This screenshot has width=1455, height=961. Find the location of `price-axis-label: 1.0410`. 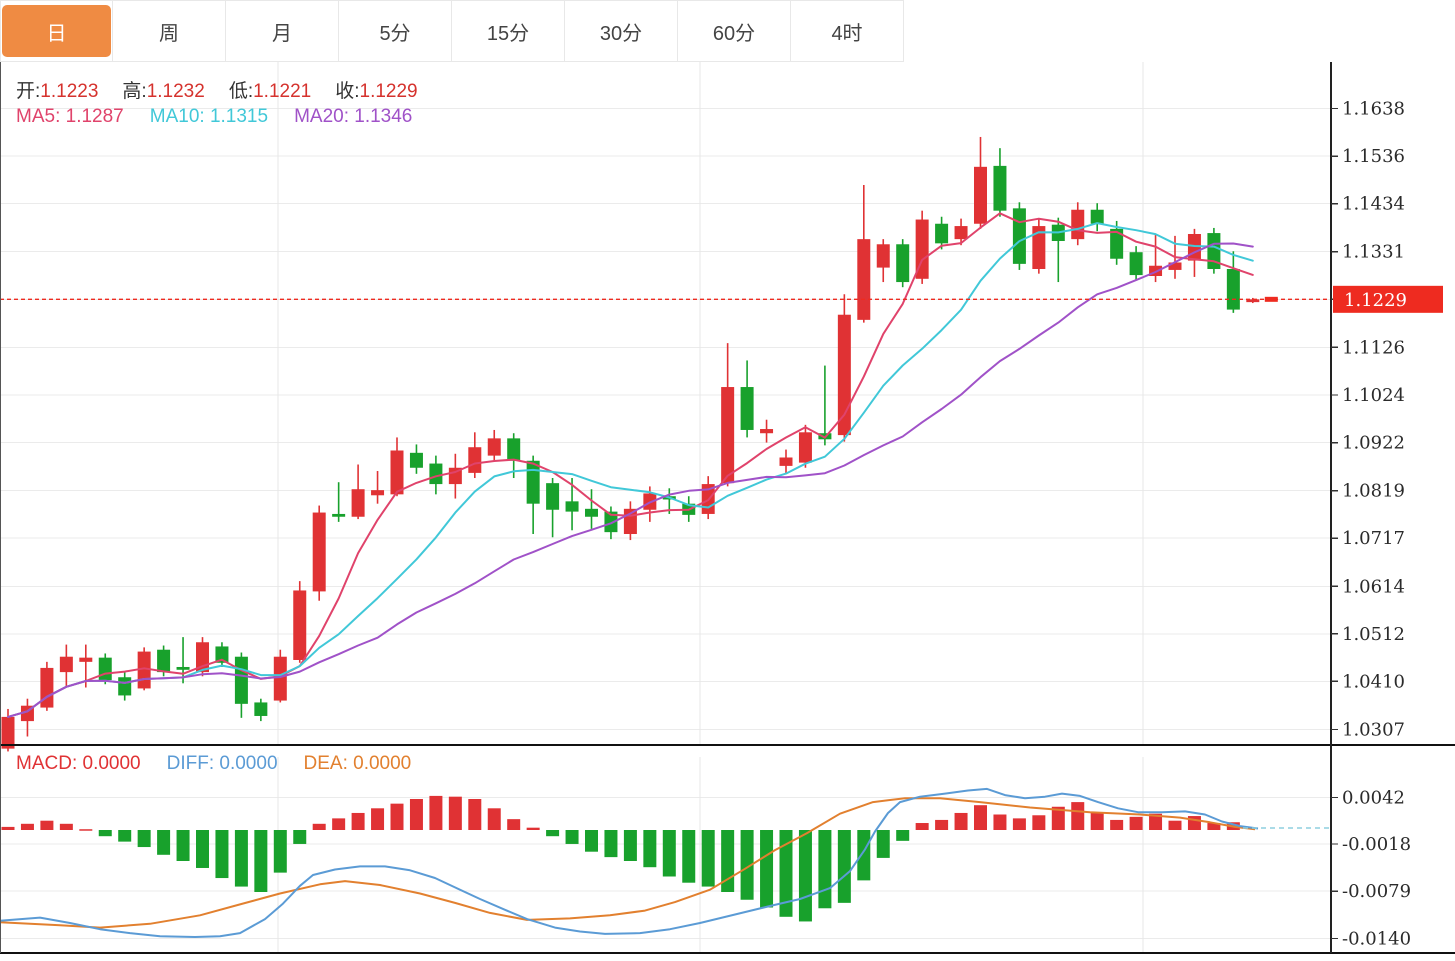

price-axis-label: 1.0410 is located at coordinates (1373, 681).